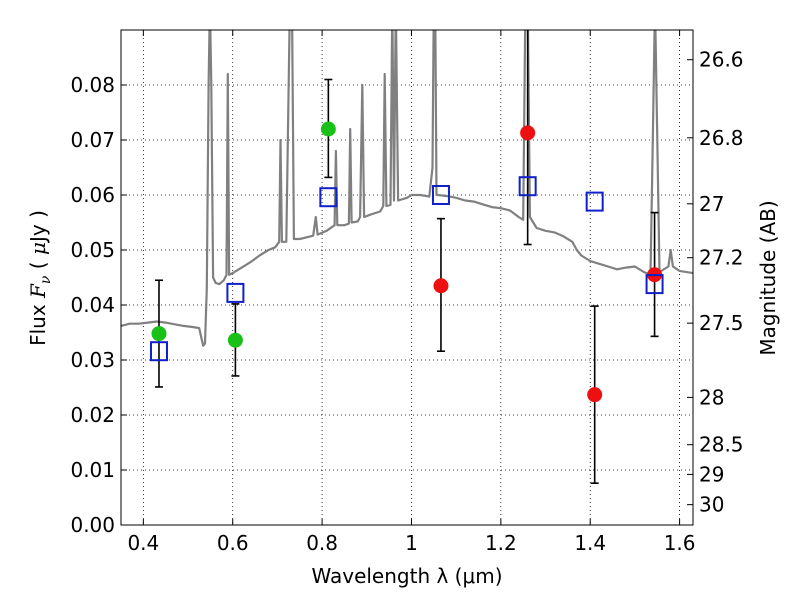  I want to click on y-axis-label-symbol: F, so click(38, 291).